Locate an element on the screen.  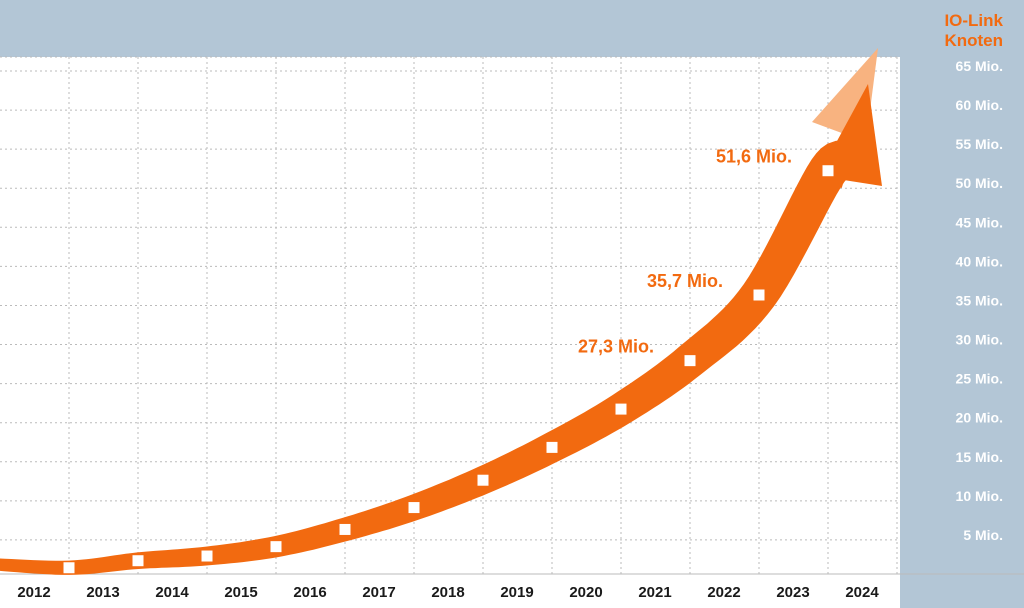
x-tick-label: 2023 is located at coordinates (792, 592).